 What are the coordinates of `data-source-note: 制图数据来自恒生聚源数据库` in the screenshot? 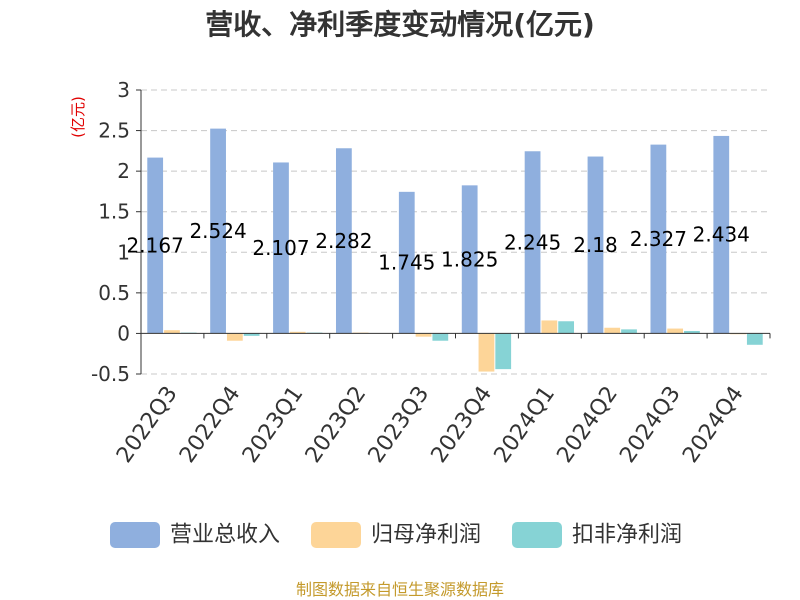 It's located at (399, 589).